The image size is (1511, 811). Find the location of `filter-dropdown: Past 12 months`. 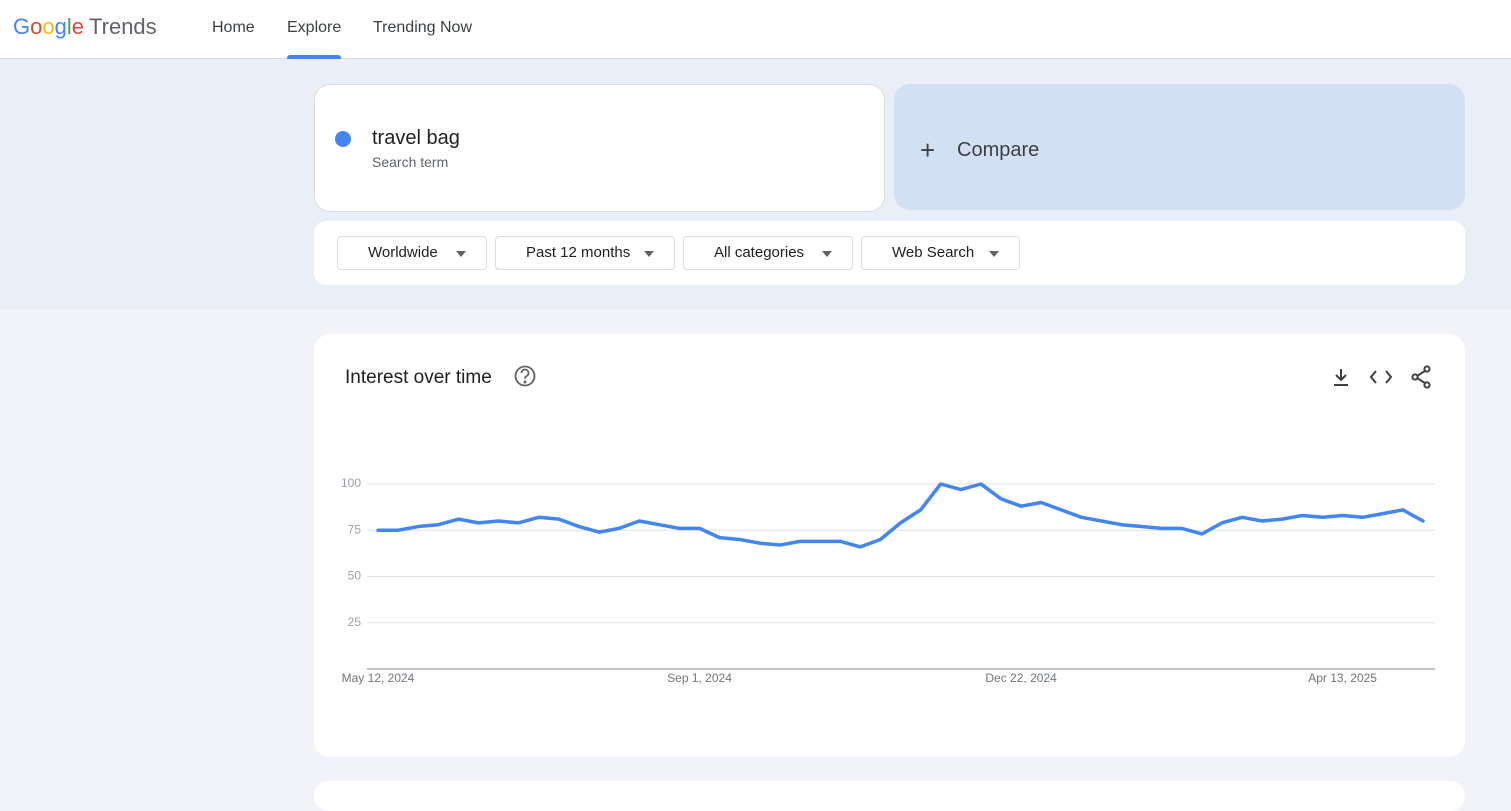

filter-dropdown: Past 12 months is located at coordinates (585, 253).